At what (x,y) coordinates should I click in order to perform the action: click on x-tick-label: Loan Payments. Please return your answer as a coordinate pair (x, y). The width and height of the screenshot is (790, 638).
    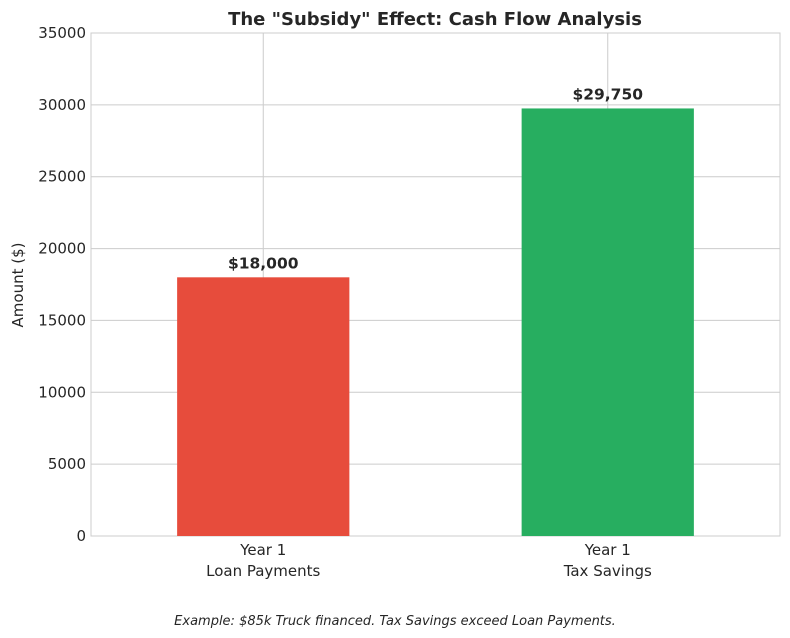
    Looking at the image, I should click on (263, 571).